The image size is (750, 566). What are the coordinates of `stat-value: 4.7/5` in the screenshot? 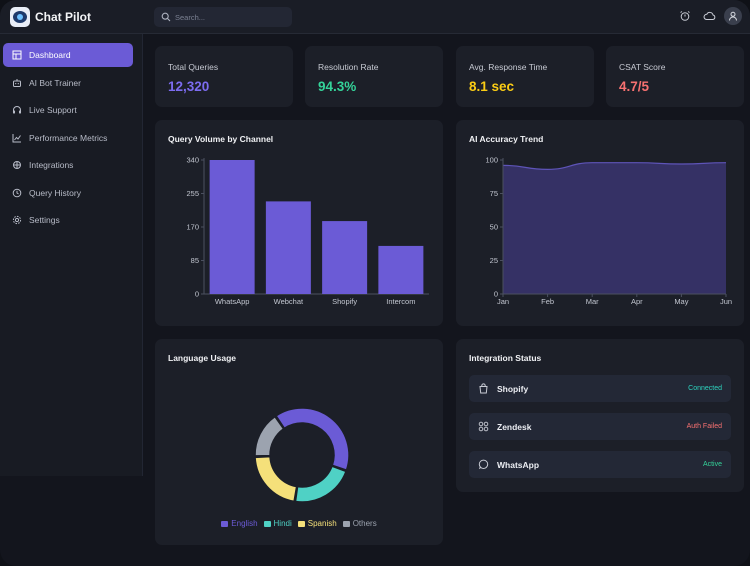 It's located at (634, 86).